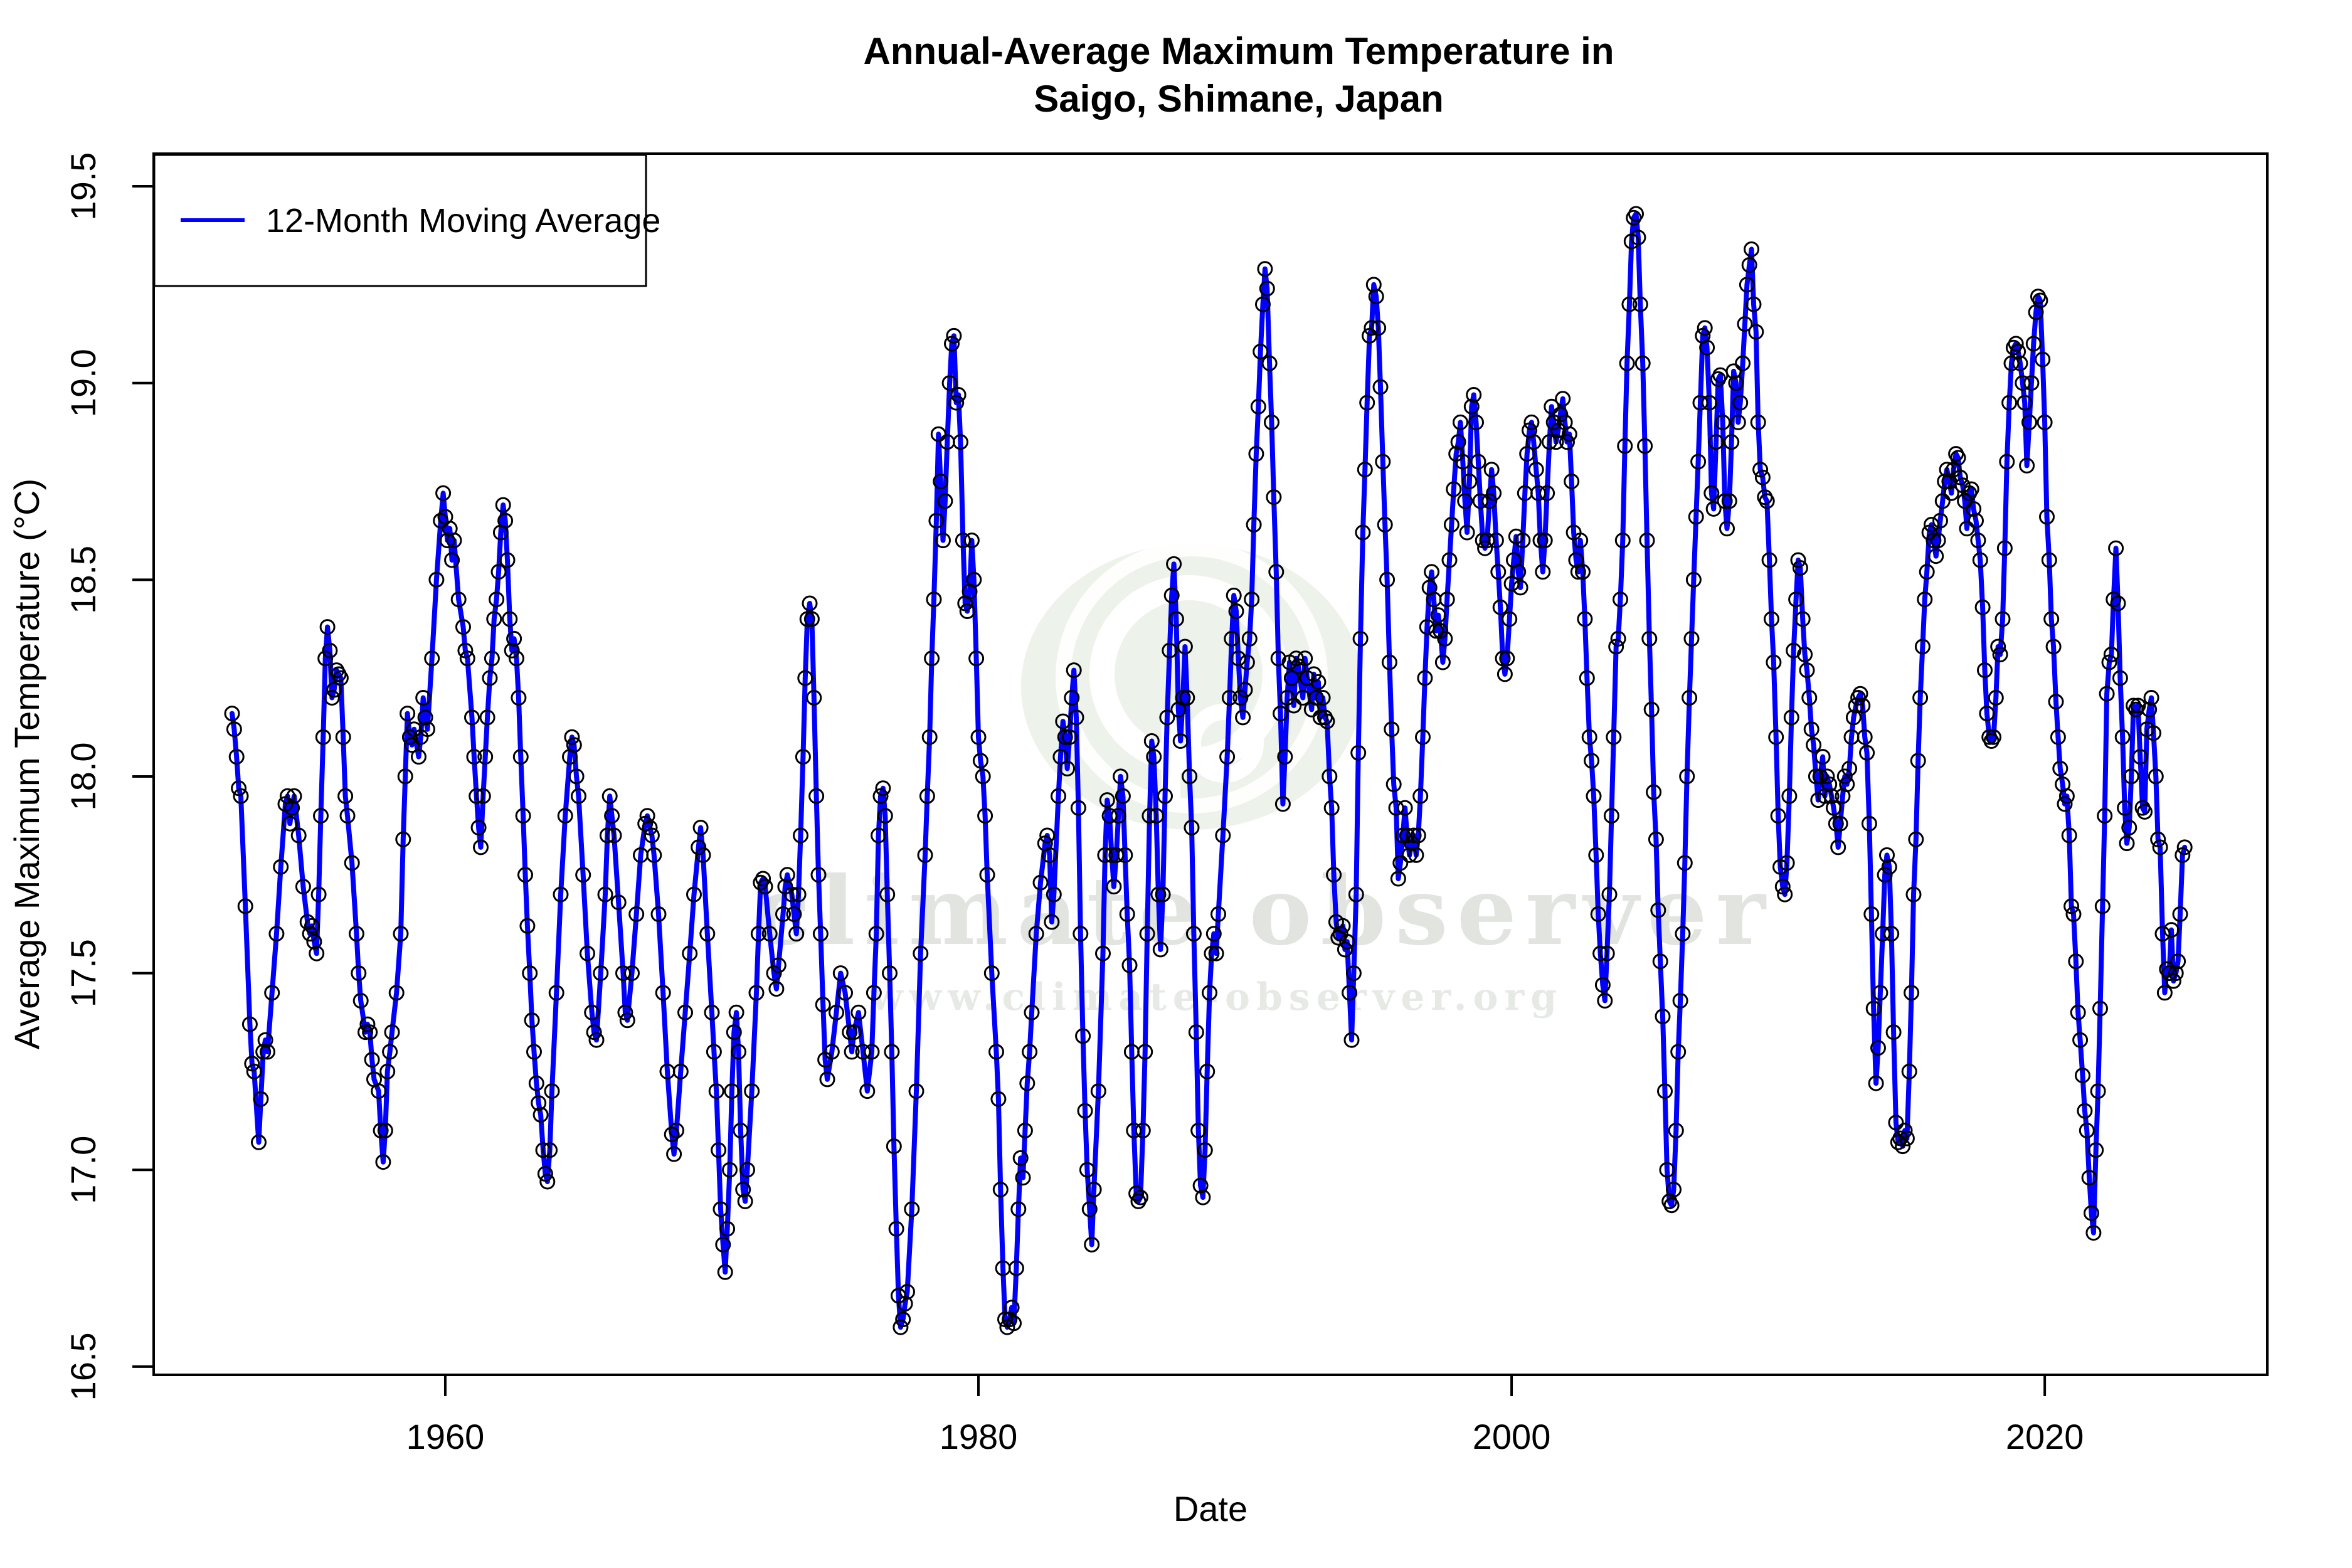 The image size is (2352, 1568). What do you see at coordinates (463, 221) in the screenshot?
I see `legend-label: 12-Month Moving Average` at bounding box center [463, 221].